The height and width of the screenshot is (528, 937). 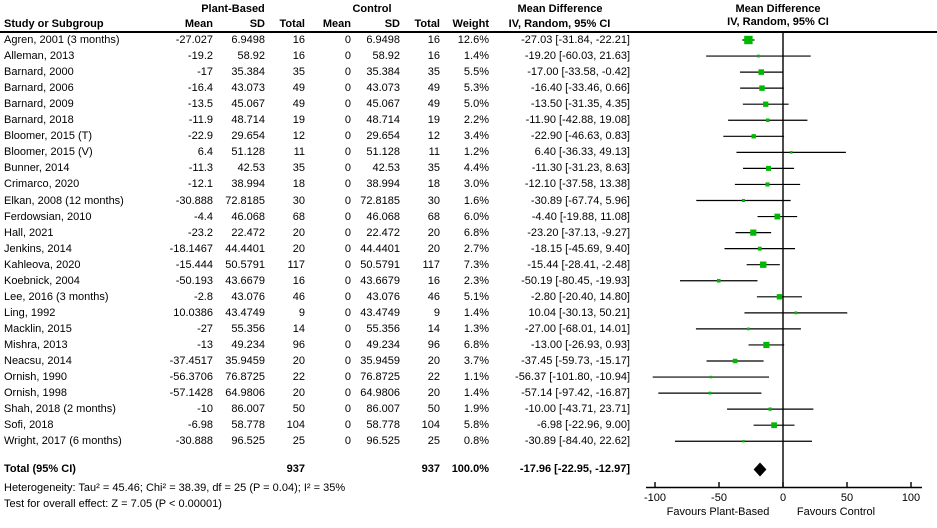 I want to click on ci-text: -56.37 [-101.80, -10.94], so click(x=572, y=377).